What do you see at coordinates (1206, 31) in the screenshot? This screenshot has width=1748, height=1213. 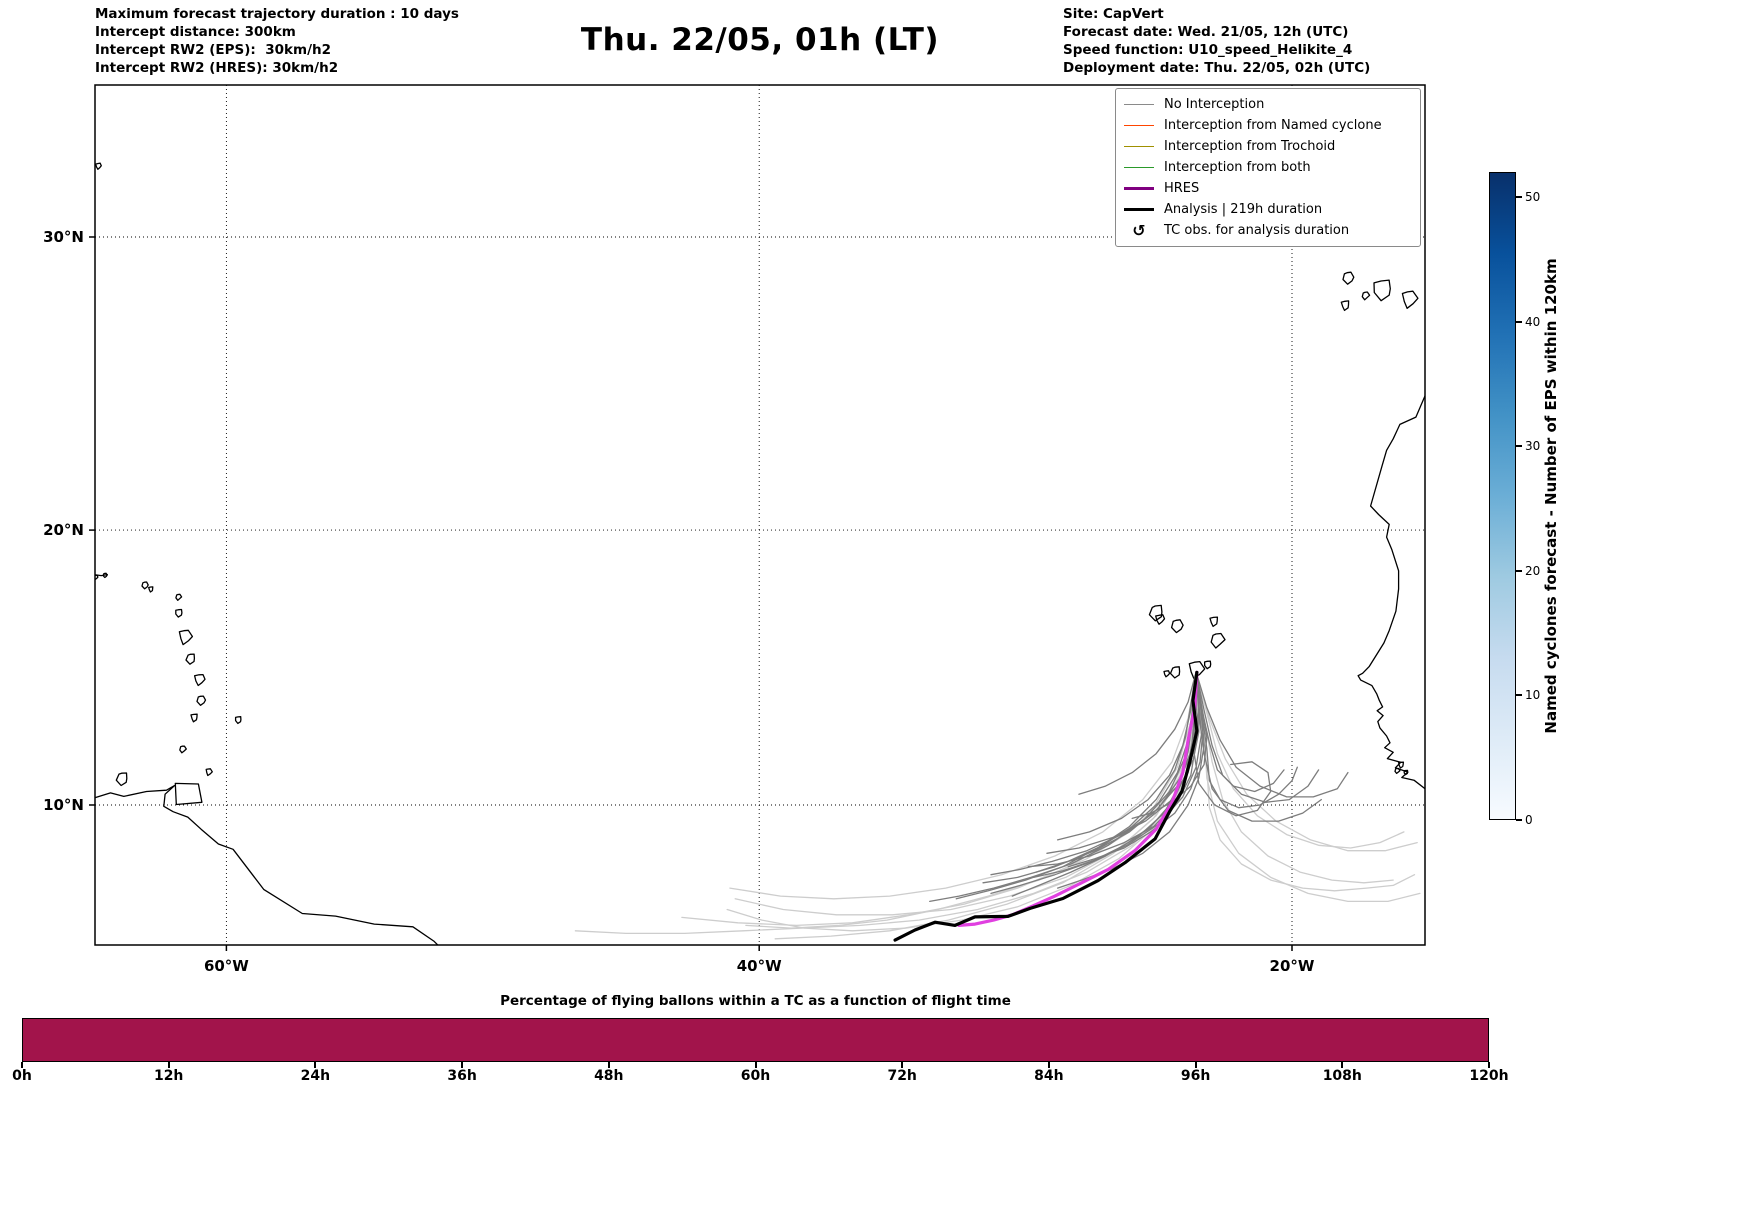 I see `header-line: Forecast date: Wed. 21/05, 12h (UTC)` at bounding box center [1206, 31].